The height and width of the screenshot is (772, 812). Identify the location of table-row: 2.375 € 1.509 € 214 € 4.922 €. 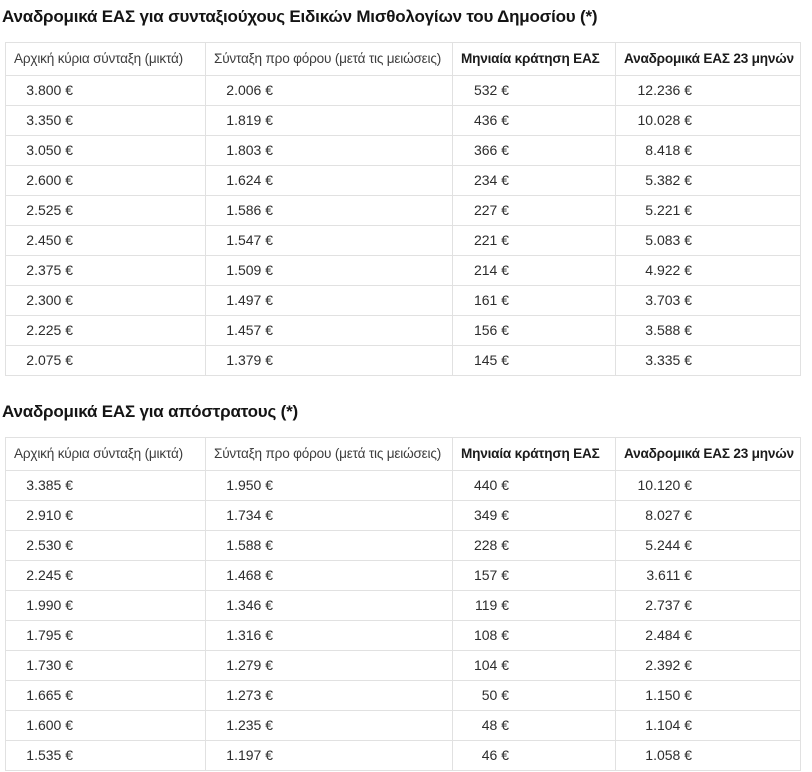
(403, 270).